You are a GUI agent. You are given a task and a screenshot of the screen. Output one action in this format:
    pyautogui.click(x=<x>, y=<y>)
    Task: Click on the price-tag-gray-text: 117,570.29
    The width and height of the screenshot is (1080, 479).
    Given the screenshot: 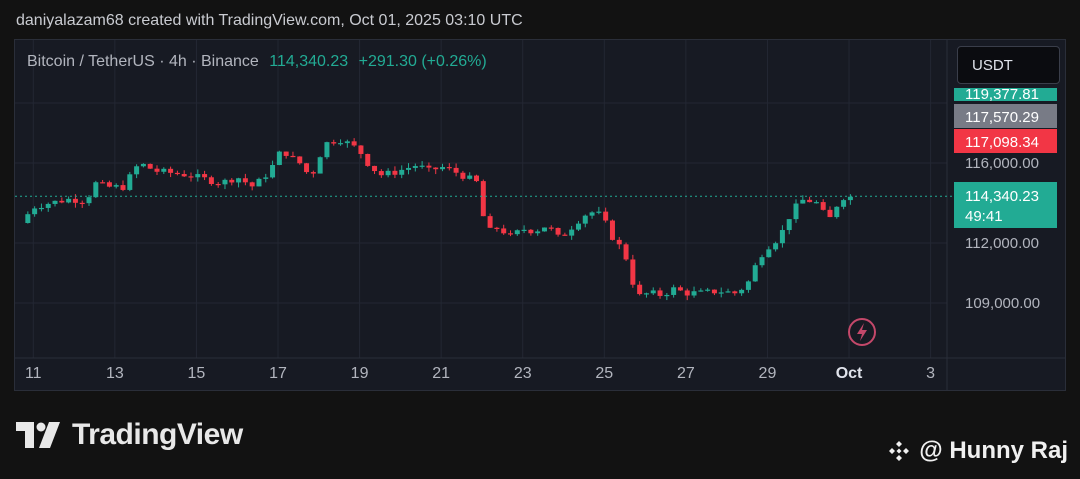 What is the action you would take?
    pyautogui.click(x=1002, y=117)
    